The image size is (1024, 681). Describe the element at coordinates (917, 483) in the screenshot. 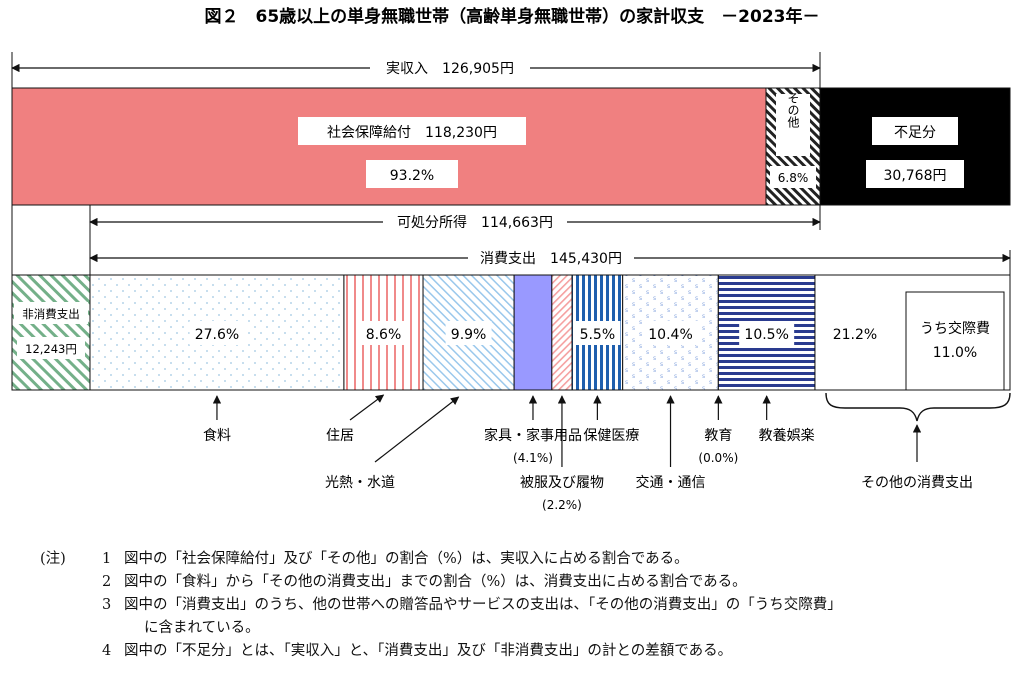

I see `label-other-consumption: その他の消費支出` at that location.